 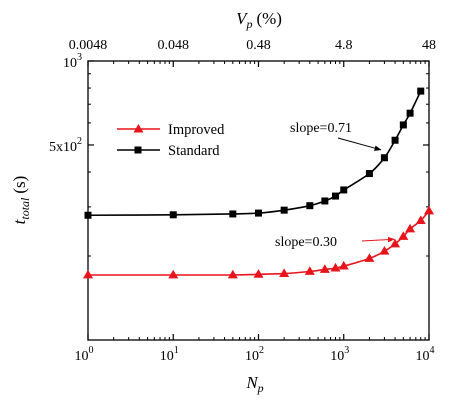 What do you see at coordinates (171, 140) in the screenshot?
I see `legend: Improved Standard` at bounding box center [171, 140].